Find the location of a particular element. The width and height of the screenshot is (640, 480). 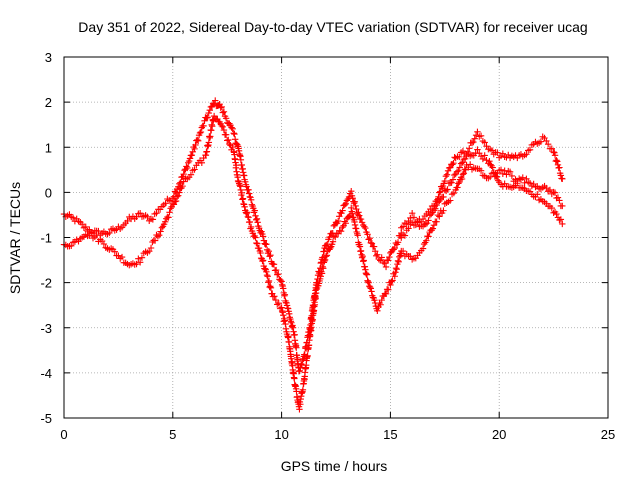

x-tick-label: 25 is located at coordinates (608, 434).